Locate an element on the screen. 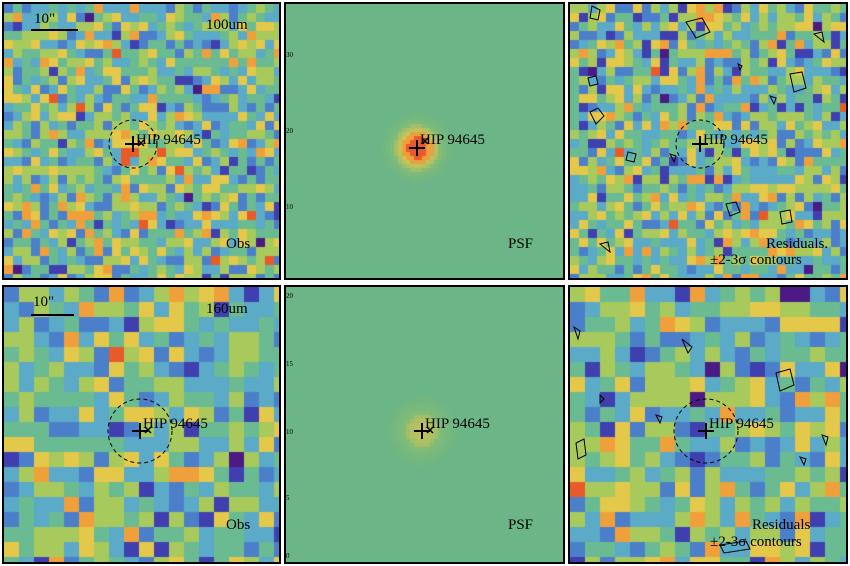 The height and width of the screenshot is (566, 850). psf-100um-overlay is located at coordinates (419, 146).